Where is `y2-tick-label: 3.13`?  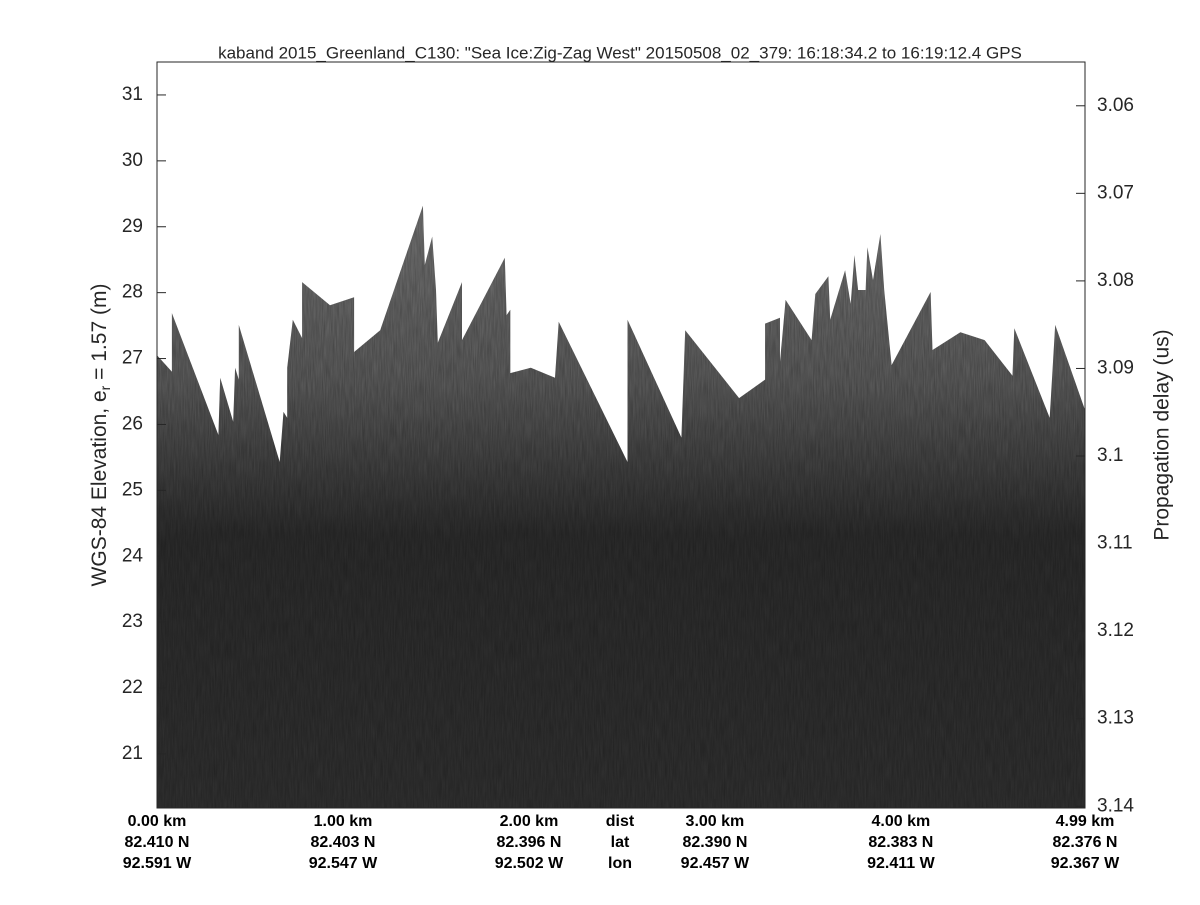 y2-tick-label: 3.13 is located at coordinates (1115, 718).